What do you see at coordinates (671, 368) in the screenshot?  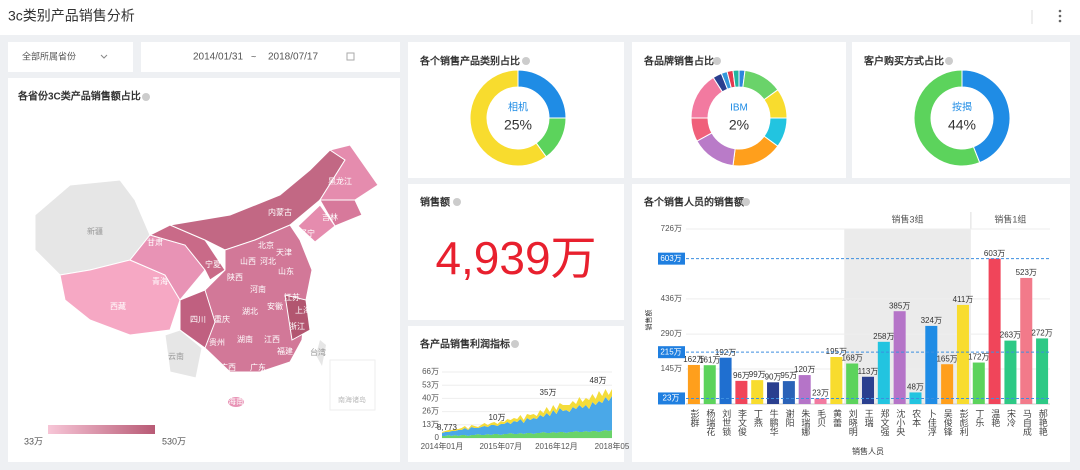 I see `y-tick-label: 145万` at bounding box center [671, 368].